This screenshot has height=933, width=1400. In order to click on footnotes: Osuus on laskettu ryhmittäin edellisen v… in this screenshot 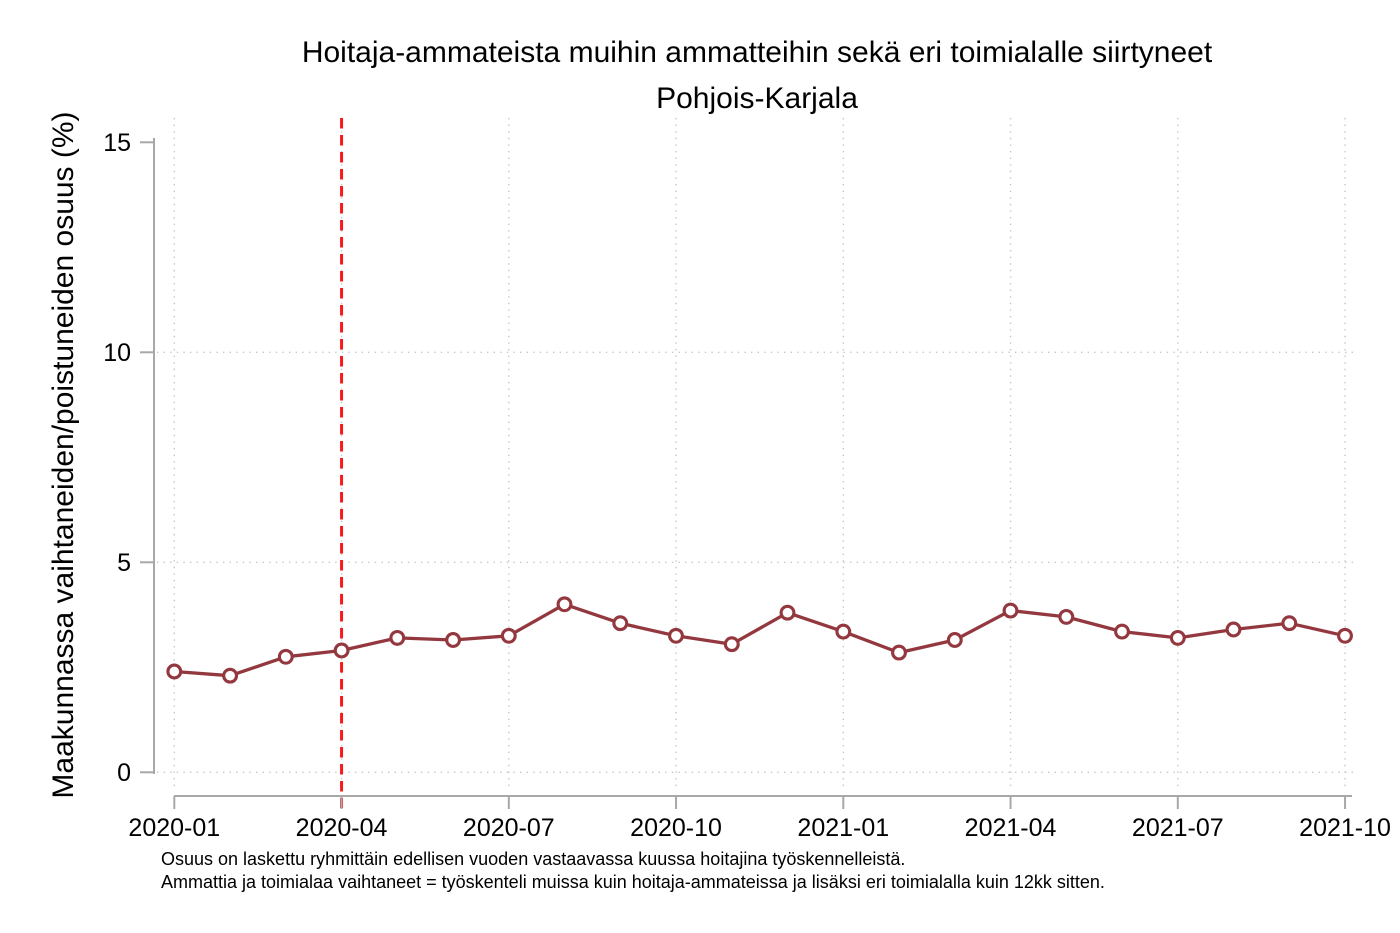, I will do `click(633, 870)`.